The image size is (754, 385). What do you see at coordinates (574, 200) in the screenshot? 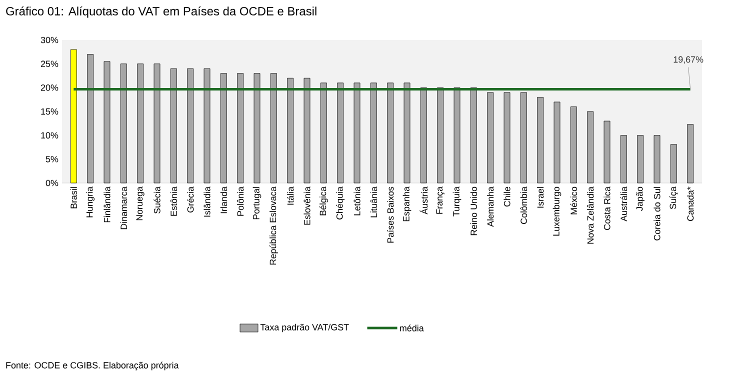
I see `x-tick-label: México` at bounding box center [574, 200].